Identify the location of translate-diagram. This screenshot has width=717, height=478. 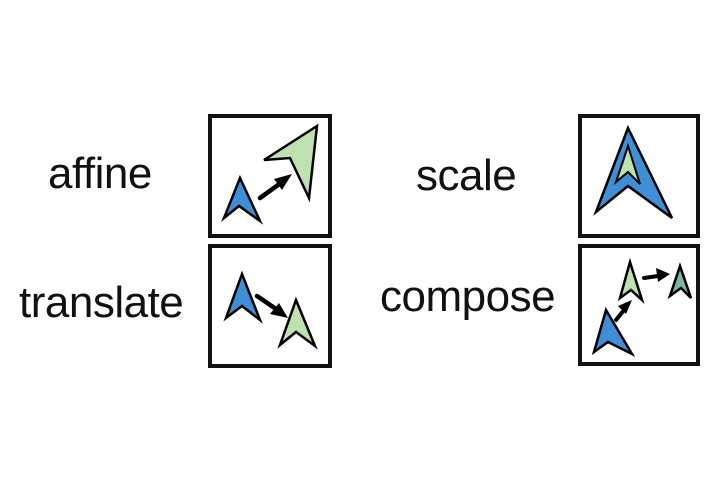
(270, 310).